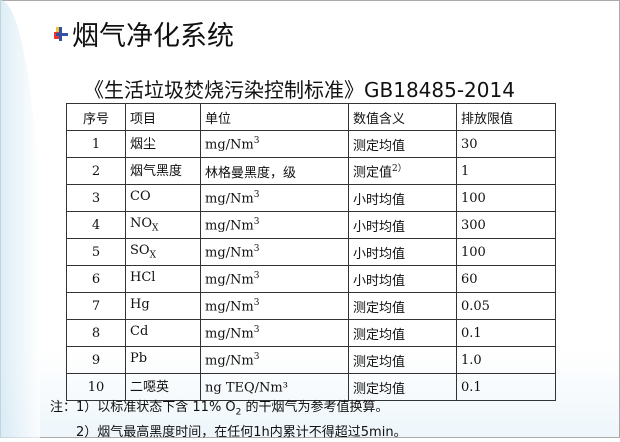  What do you see at coordinates (140, 305) in the screenshot?
I see `item-text: Hg` at bounding box center [140, 305].